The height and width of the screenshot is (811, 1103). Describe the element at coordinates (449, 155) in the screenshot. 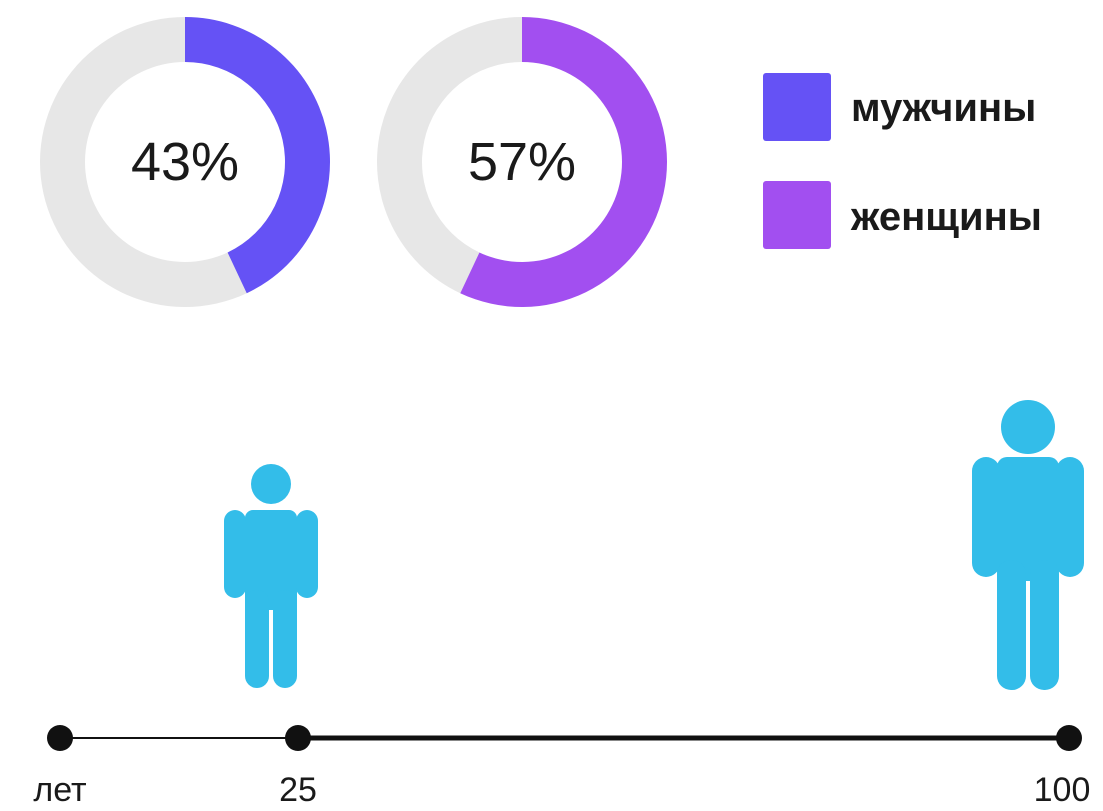

I see `donut-women-track` at that location.